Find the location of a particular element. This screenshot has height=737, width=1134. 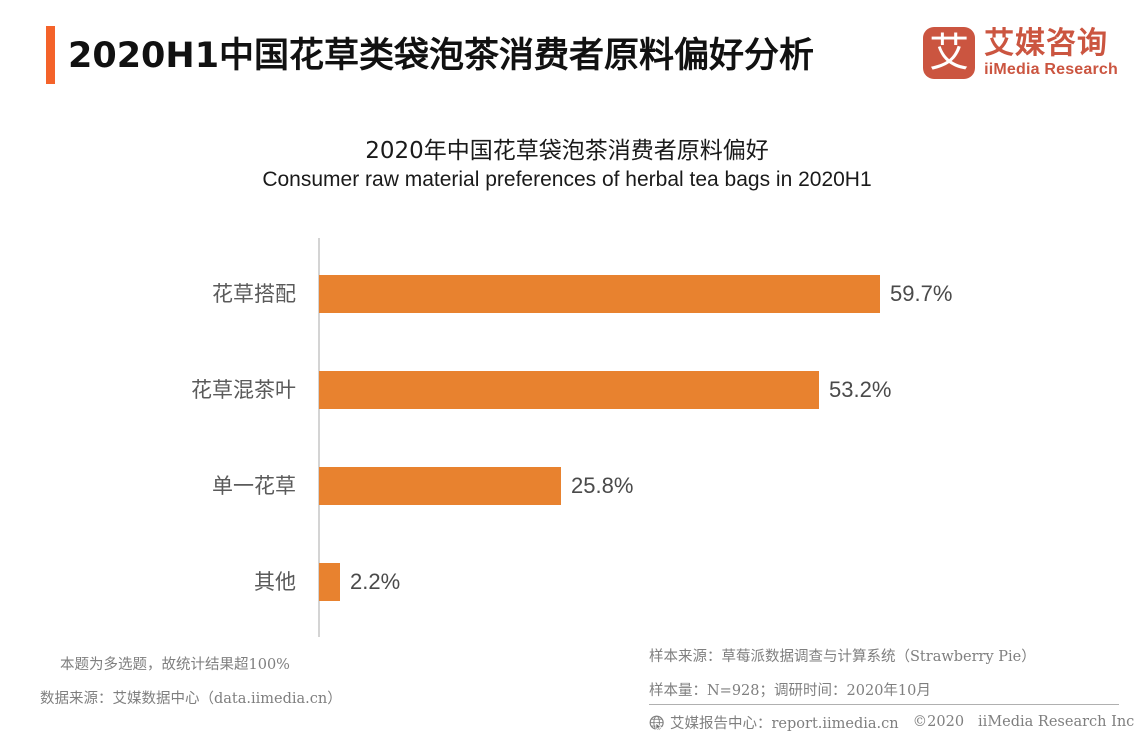

footer-sample-size: 样本量：N=928；调研时间：2020年10月 is located at coordinates (790, 691).